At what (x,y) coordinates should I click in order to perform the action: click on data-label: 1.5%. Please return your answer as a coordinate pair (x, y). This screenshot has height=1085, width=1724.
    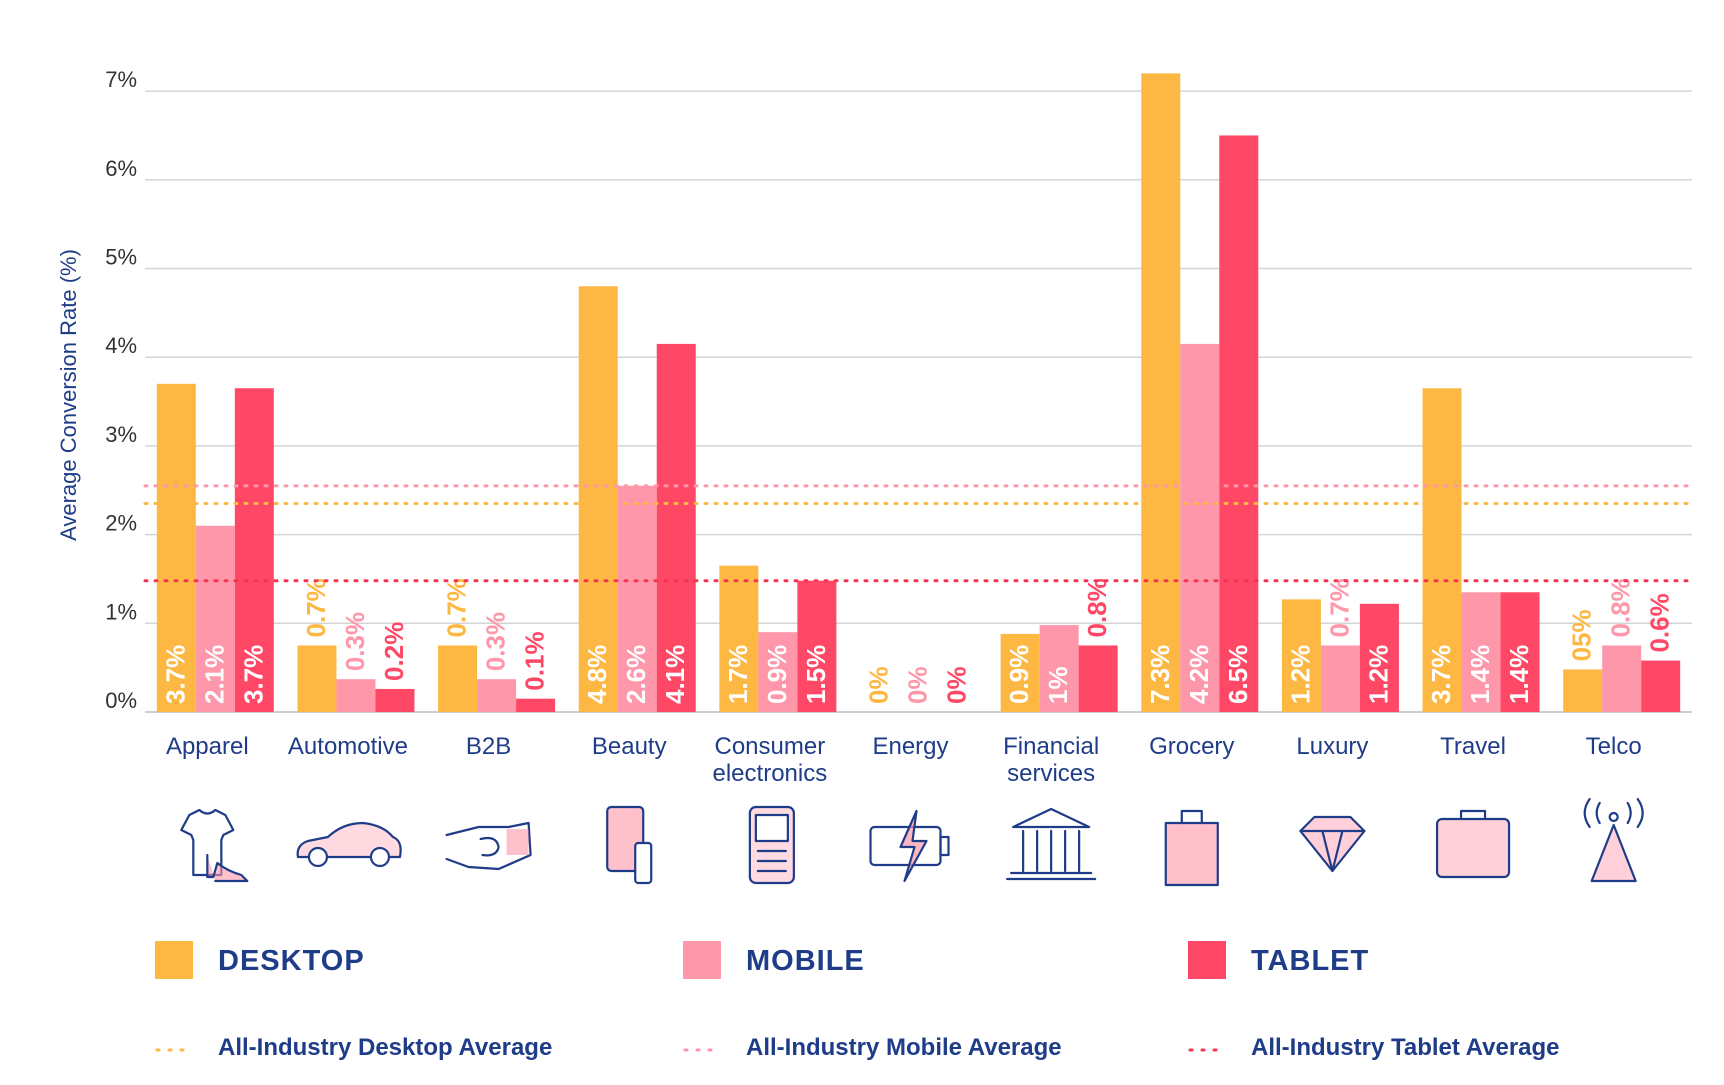
    Looking at the image, I should click on (816, 674).